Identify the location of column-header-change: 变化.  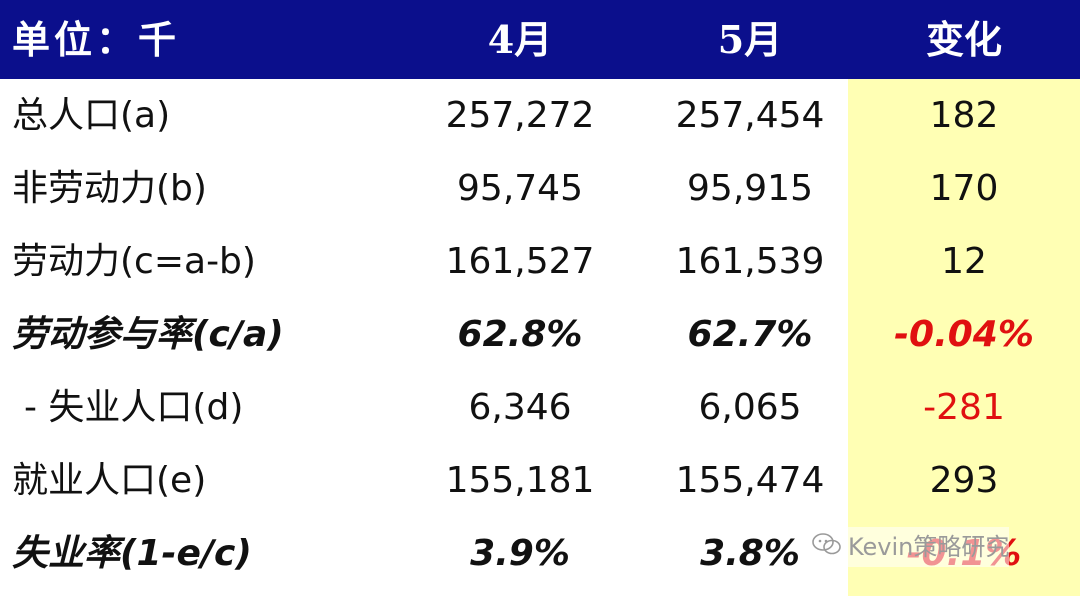
(963, 39).